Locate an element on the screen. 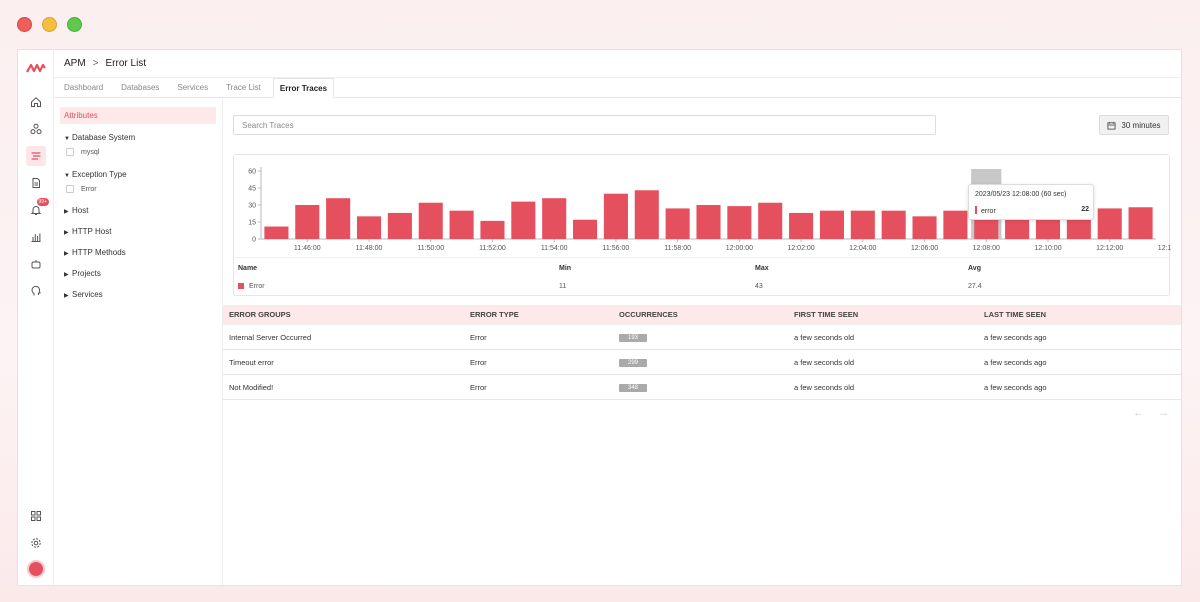 Image resolution: width=1200 pixels, height=602 pixels. filter-group-host: ▶ Host is located at coordinates (143, 210).